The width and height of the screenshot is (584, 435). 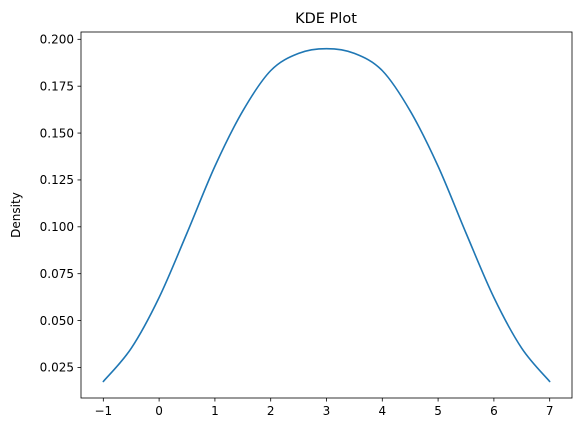 I want to click on x-axis-ticks: −1 0 1 2 3 4 5 6 7, so click(x=324, y=408).